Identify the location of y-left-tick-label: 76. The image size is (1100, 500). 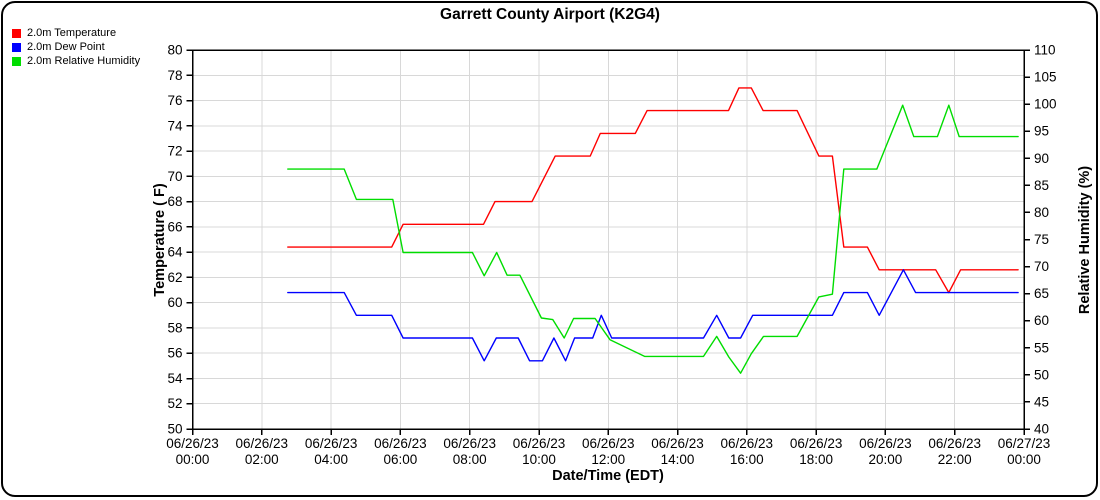
(174, 100).